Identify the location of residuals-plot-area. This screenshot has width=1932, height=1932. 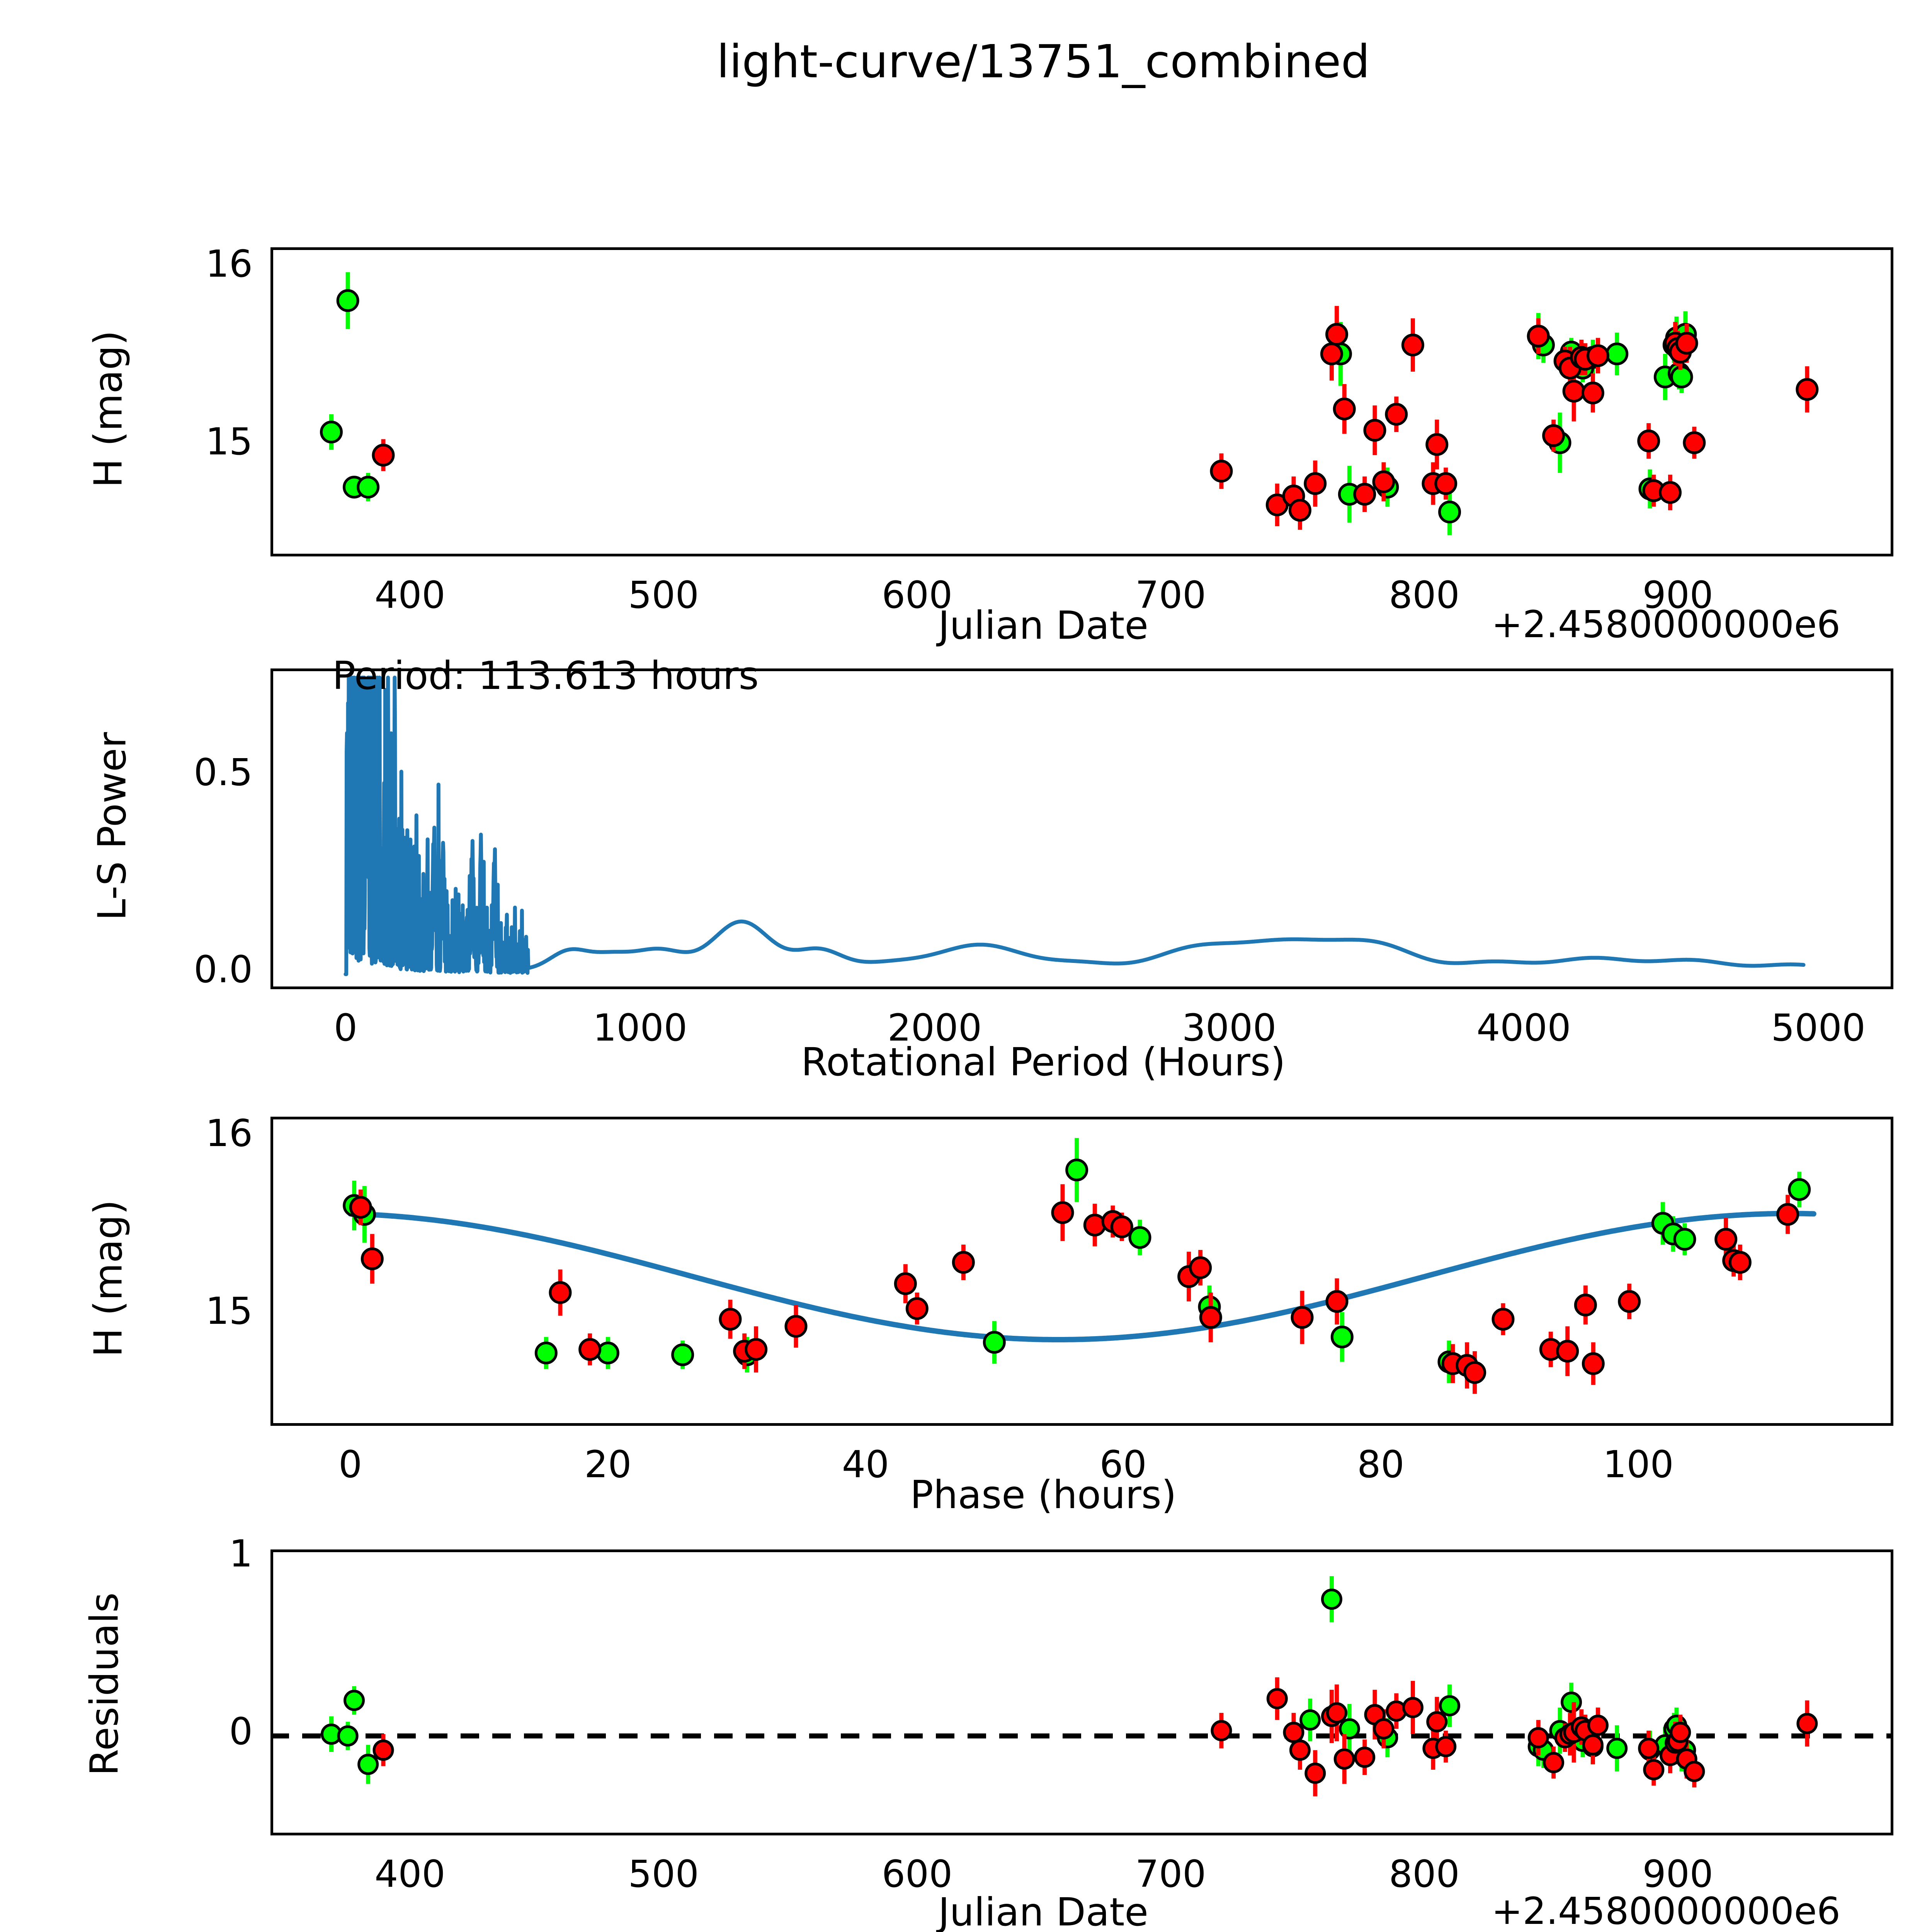
(1081, 1692).